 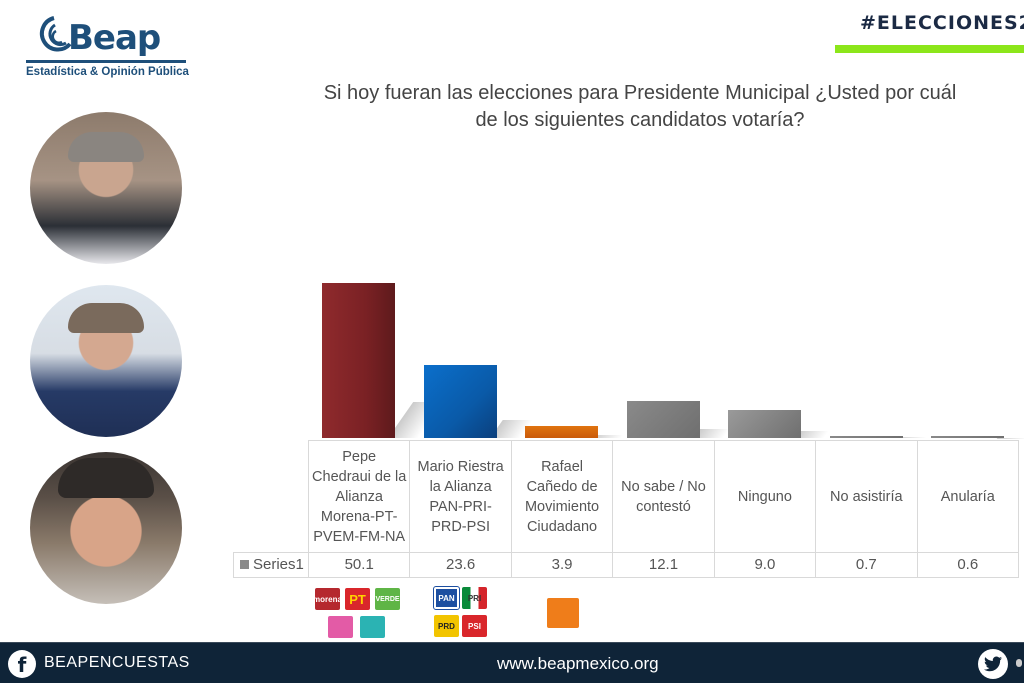 I want to click on footer-bar: f BEAPENCUESTAS www.beapmexico.org, so click(x=512, y=662).